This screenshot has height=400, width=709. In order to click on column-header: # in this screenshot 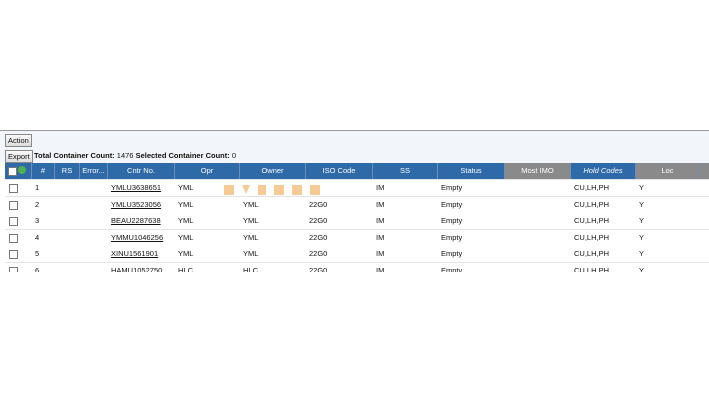, I will do `click(43, 171)`.